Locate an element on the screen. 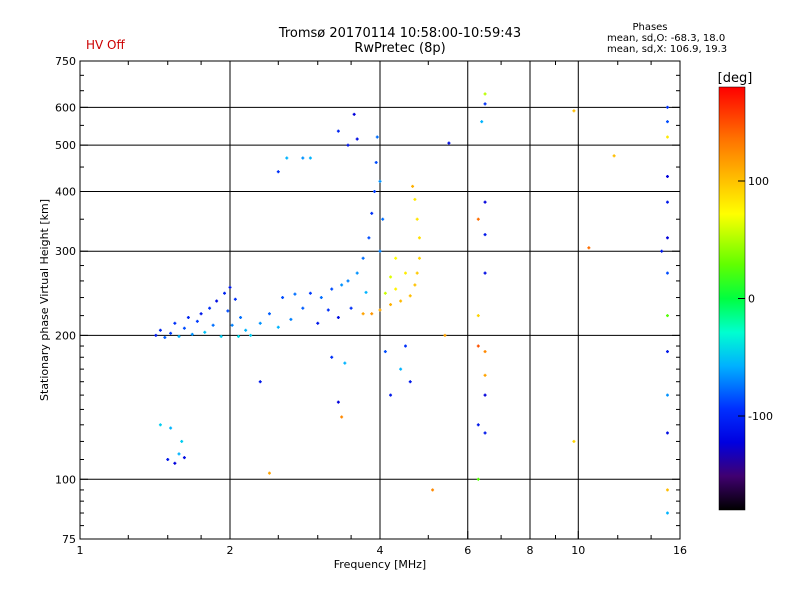 The height and width of the screenshot is (600, 800). colorbar-unit-label: [deg] is located at coordinates (735, 78).